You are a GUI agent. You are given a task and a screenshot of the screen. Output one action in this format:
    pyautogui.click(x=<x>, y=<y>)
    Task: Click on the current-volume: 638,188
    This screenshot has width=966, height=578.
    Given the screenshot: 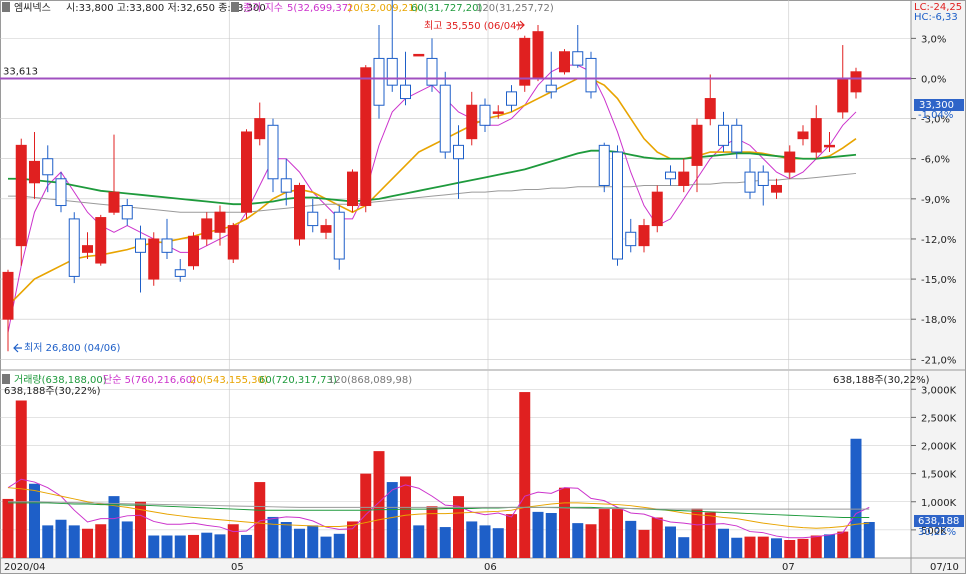 What is the action you would take?
    pyautogui.click(x=938, y=521)
    